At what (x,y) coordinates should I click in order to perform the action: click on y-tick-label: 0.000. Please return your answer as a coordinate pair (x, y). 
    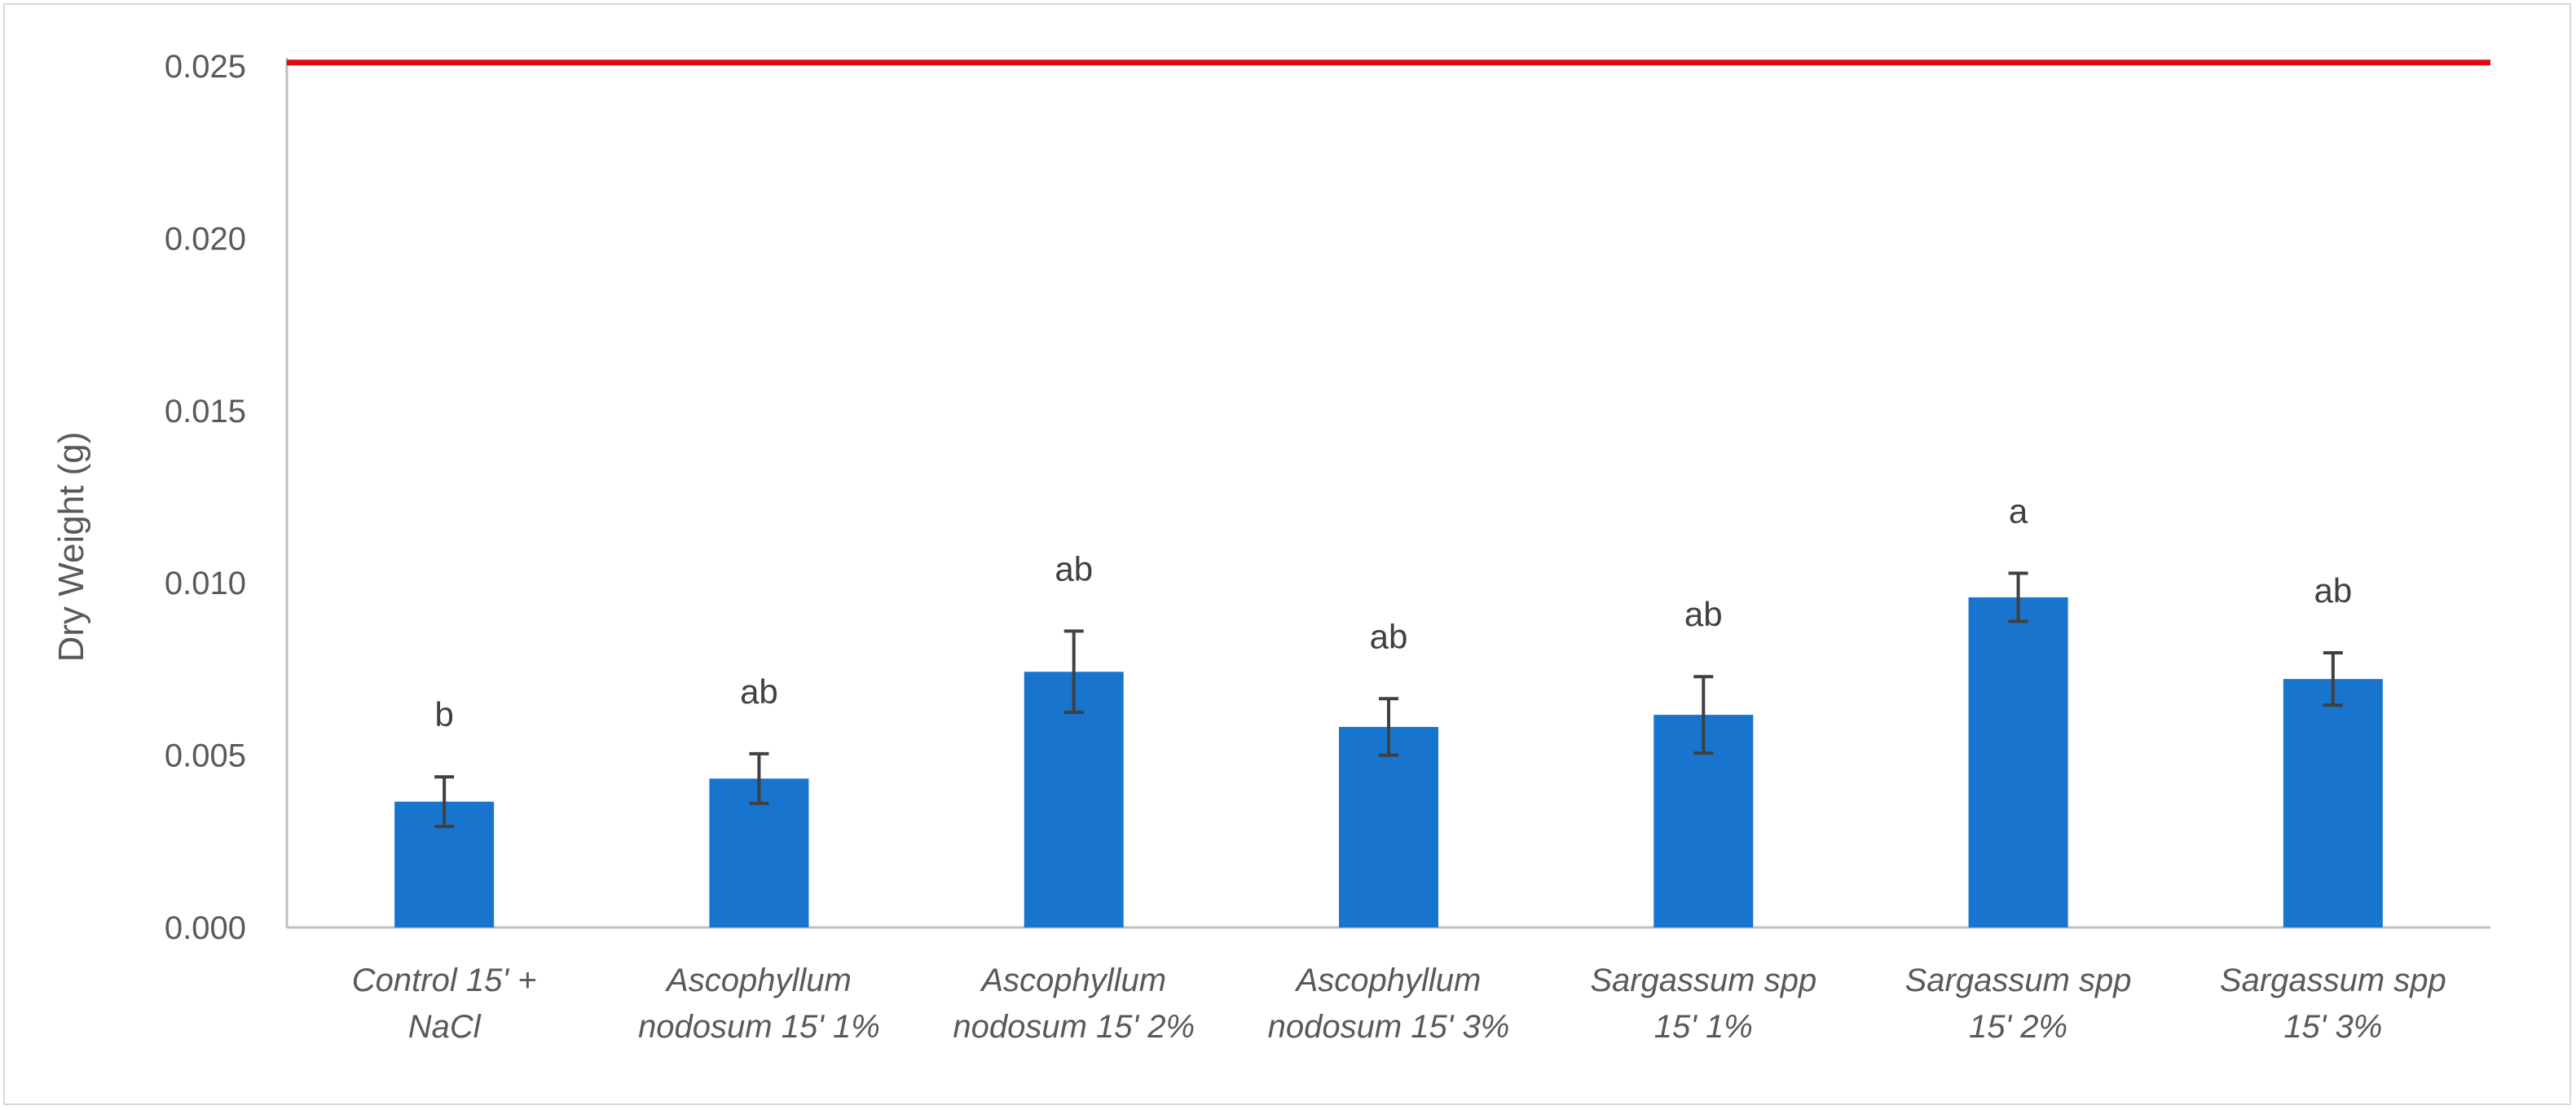
    Looking at the image, I should click on (206, 928).